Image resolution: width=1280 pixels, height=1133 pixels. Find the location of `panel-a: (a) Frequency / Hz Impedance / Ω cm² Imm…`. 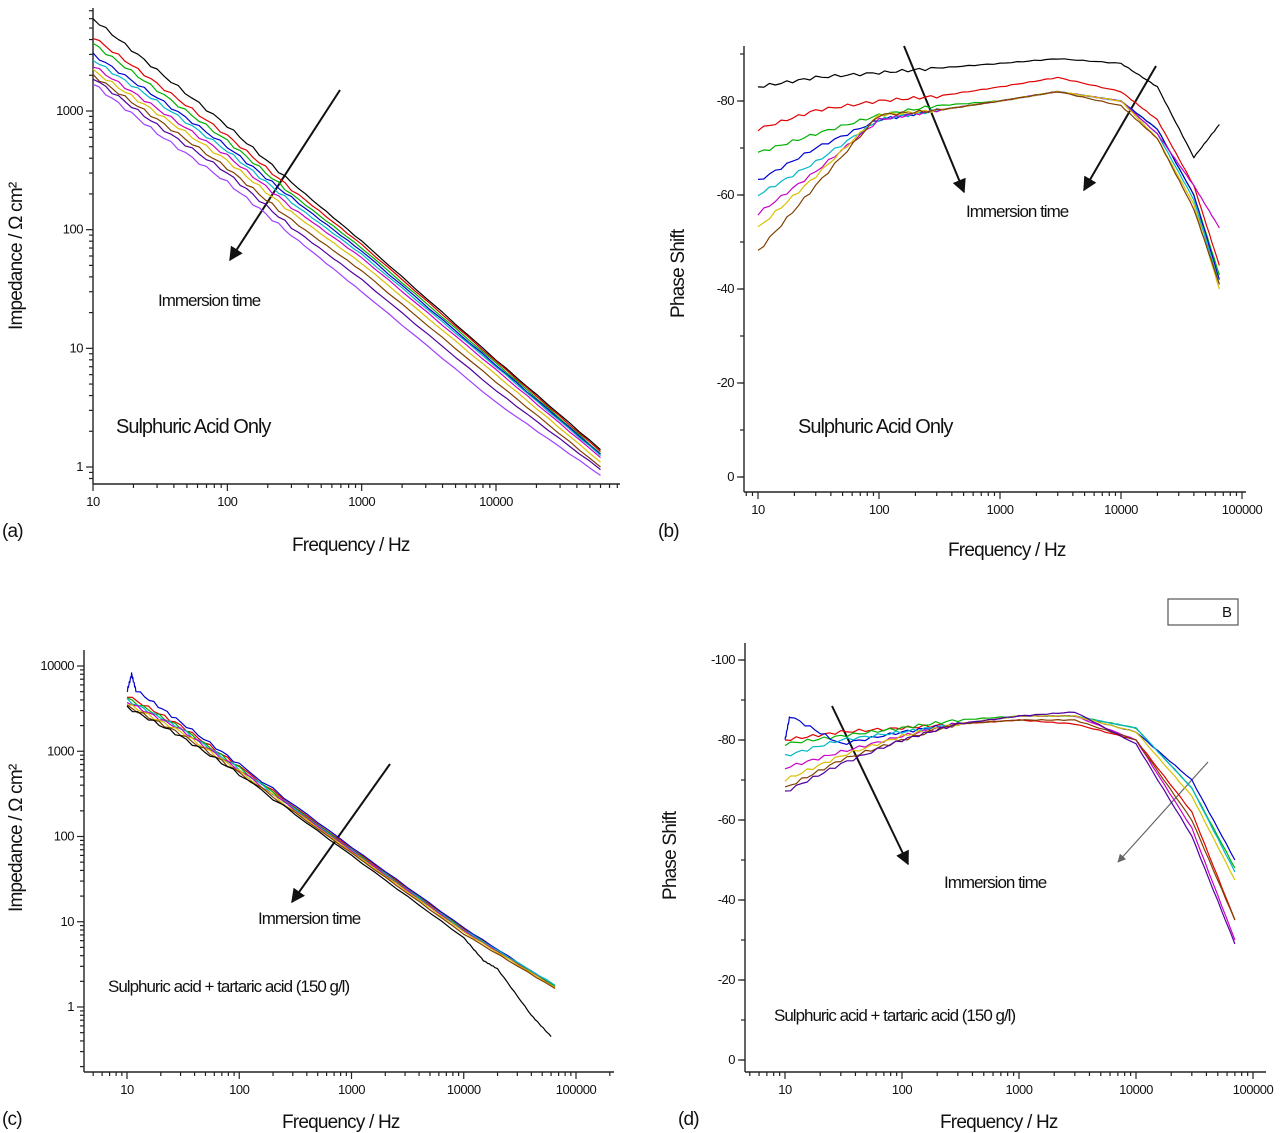

panel-a: (a) Frequency / Hz Impedance / Ω cm² Imm… is located at coordinates (206, 322).